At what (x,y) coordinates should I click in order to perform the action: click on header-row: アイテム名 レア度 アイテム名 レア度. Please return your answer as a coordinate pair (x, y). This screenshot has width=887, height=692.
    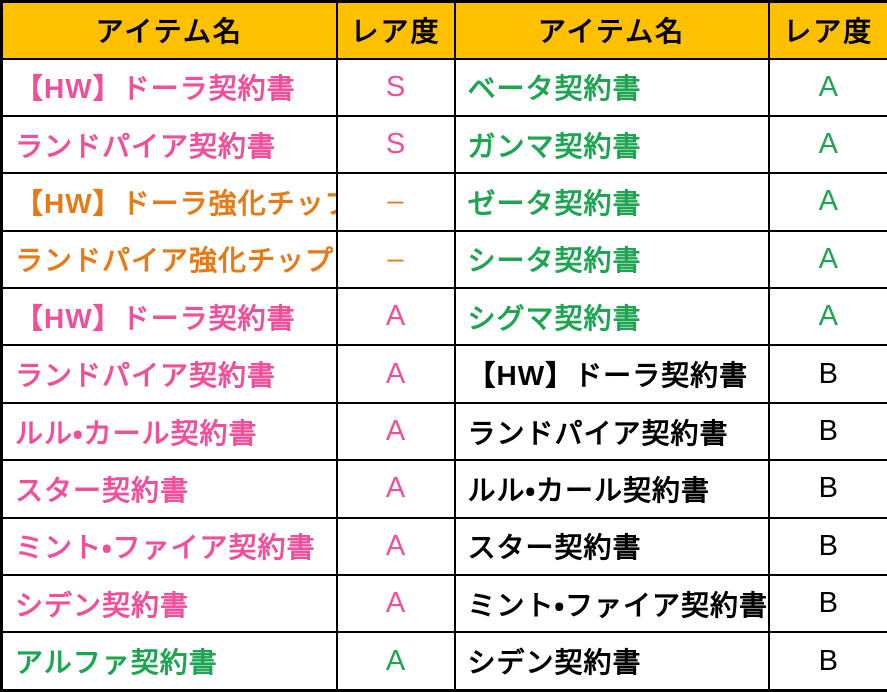
    Looking at the image, I should click on (443, 30).